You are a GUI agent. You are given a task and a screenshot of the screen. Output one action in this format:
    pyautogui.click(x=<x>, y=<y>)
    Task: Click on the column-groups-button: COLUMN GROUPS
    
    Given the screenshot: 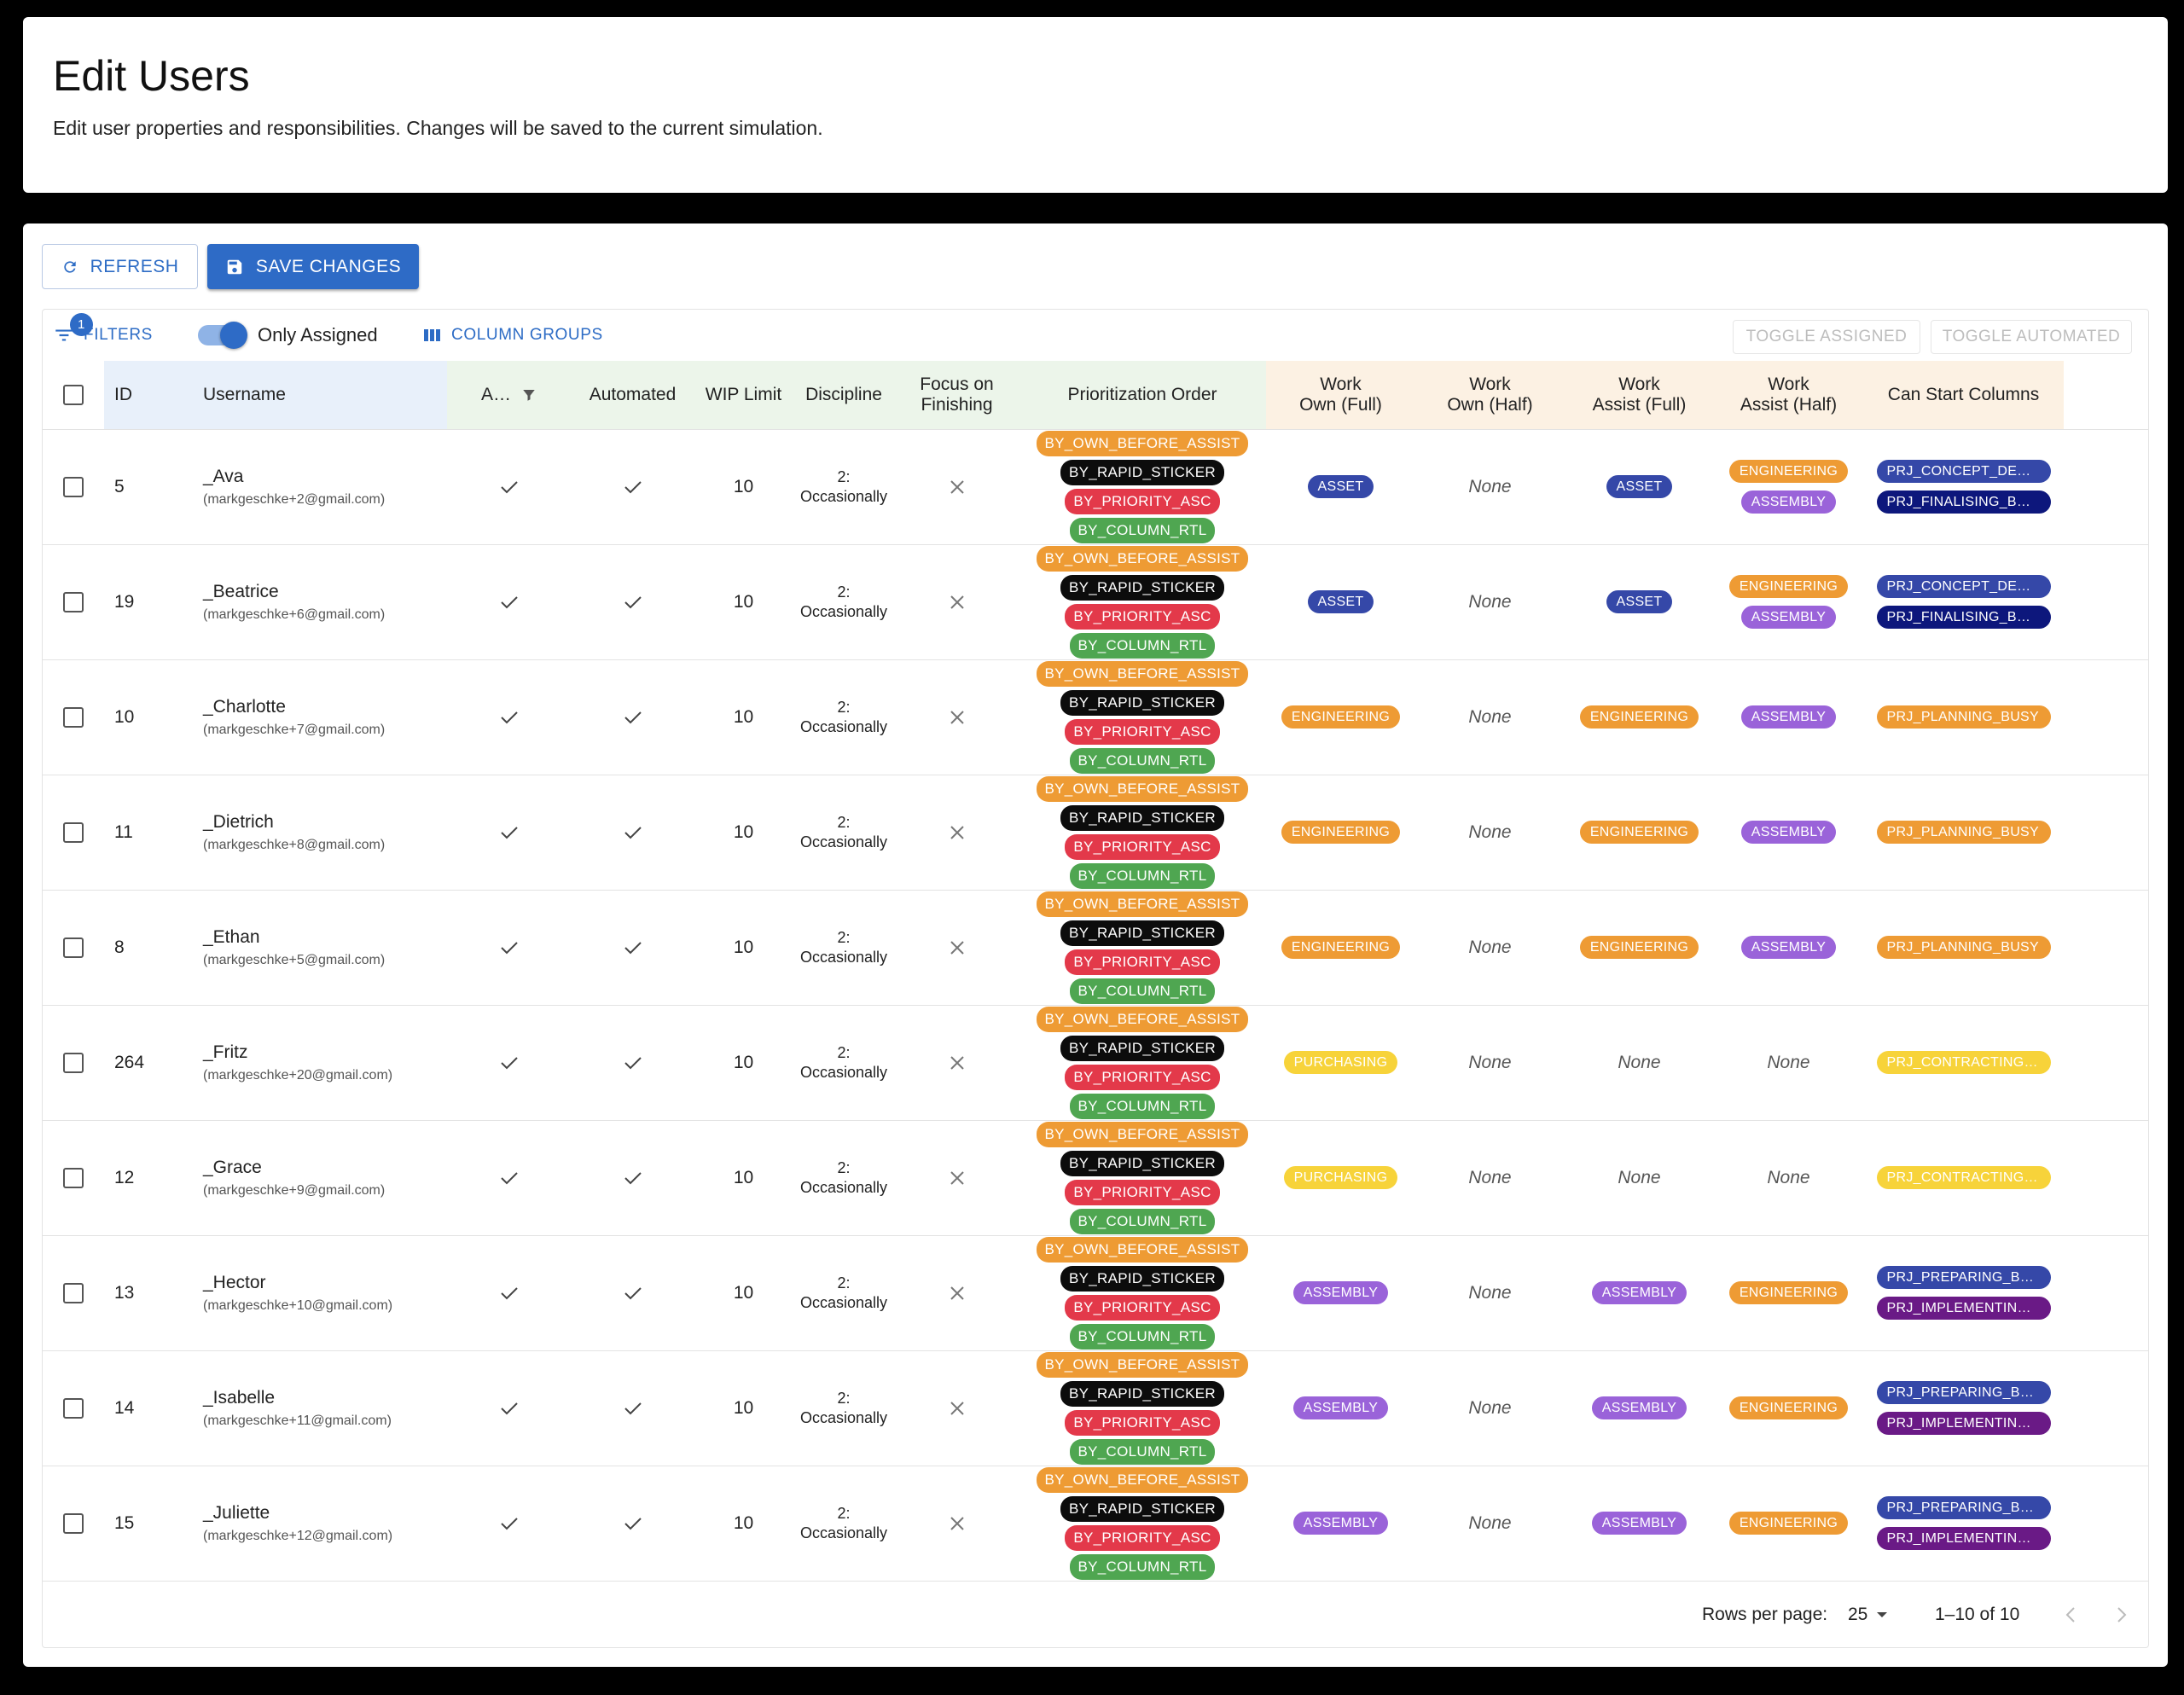 What is the action you would take?
    pyautogui.click(x=513, y=335)
    